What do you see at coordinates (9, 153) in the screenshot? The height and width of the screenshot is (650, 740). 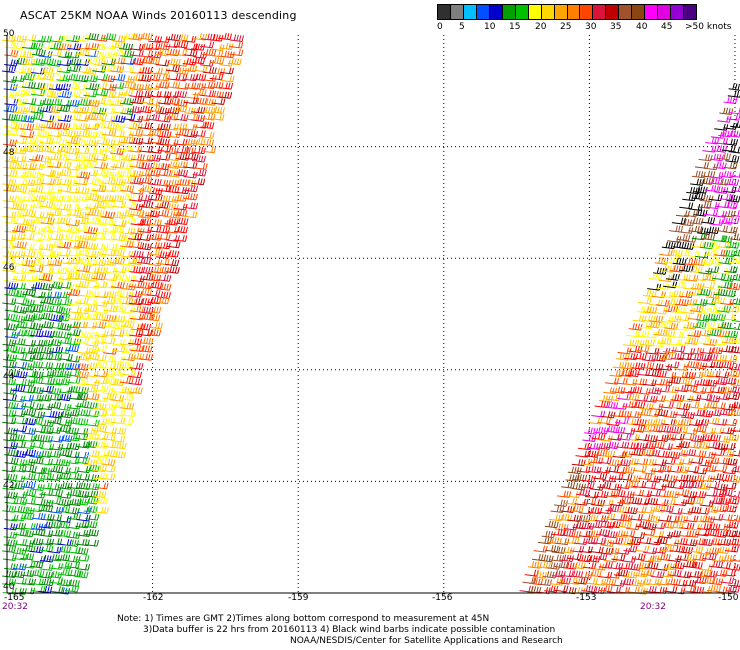 I see `lat-label: 48` at bounding box center [9, 153].